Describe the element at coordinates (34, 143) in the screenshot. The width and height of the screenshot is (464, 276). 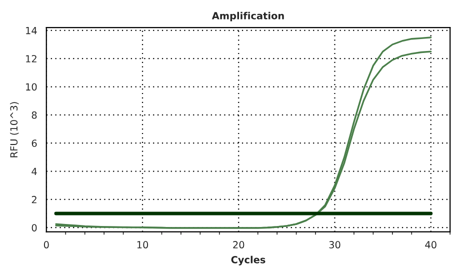
I see `y-tick-label: 6` at that location.